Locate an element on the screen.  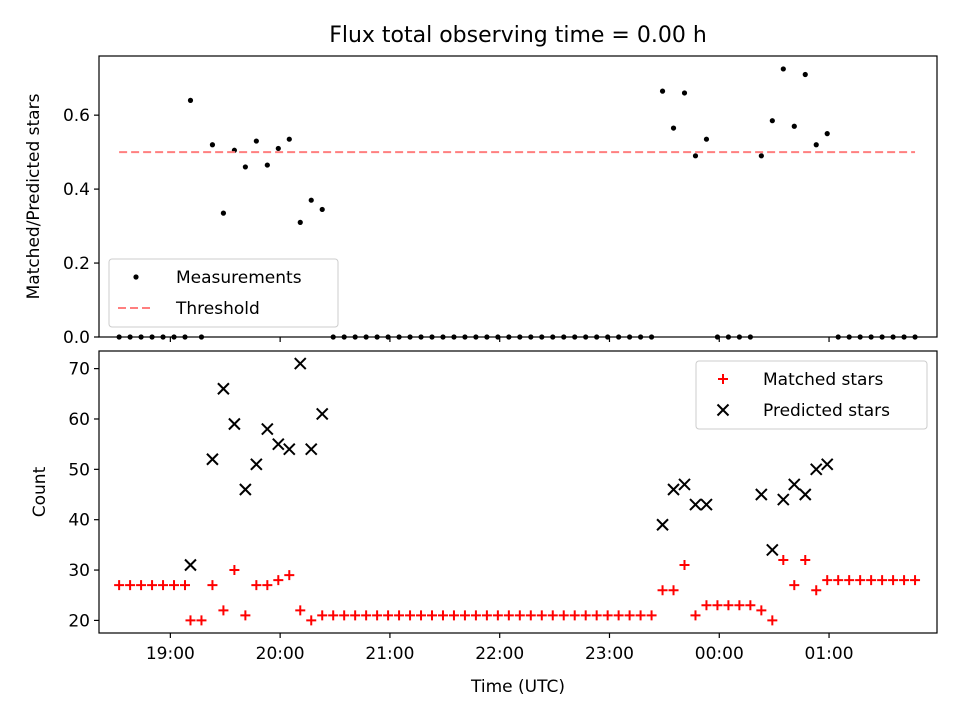
y-tick-label: 20 is located at coordinates (79, 621).